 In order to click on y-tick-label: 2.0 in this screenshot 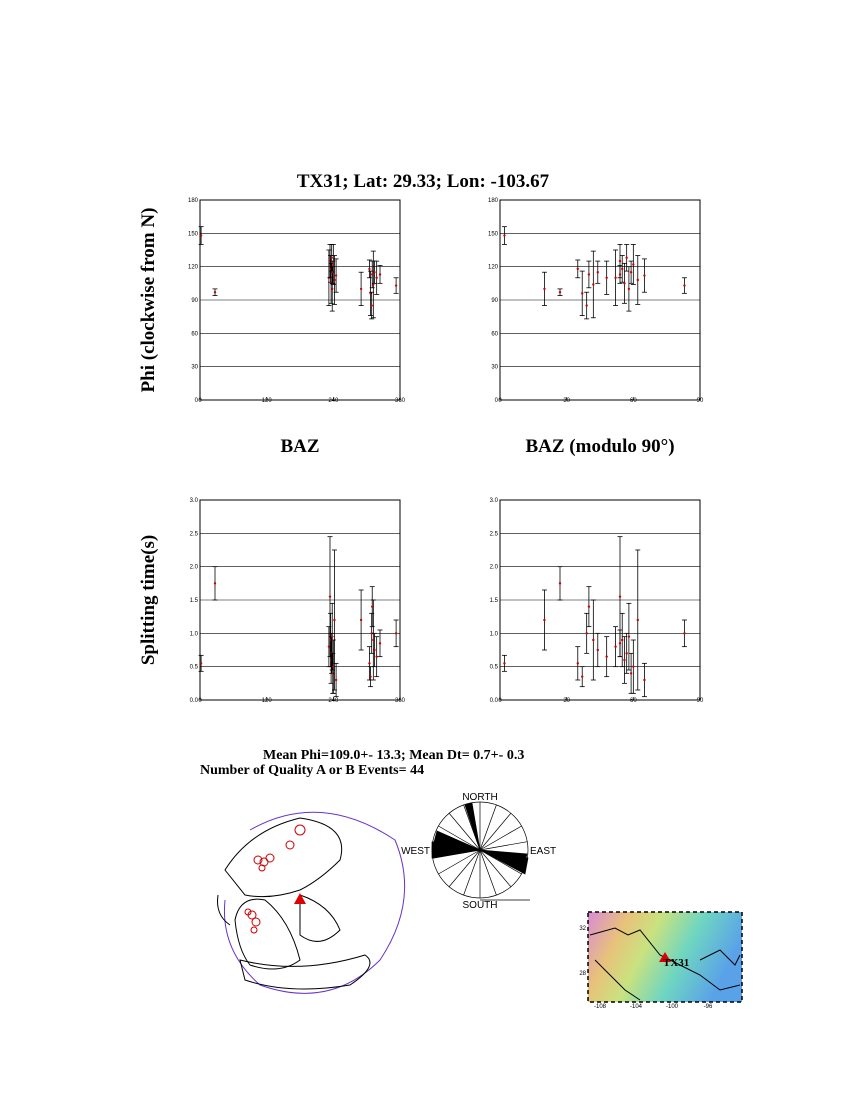, I will do `click(194, 568)`.